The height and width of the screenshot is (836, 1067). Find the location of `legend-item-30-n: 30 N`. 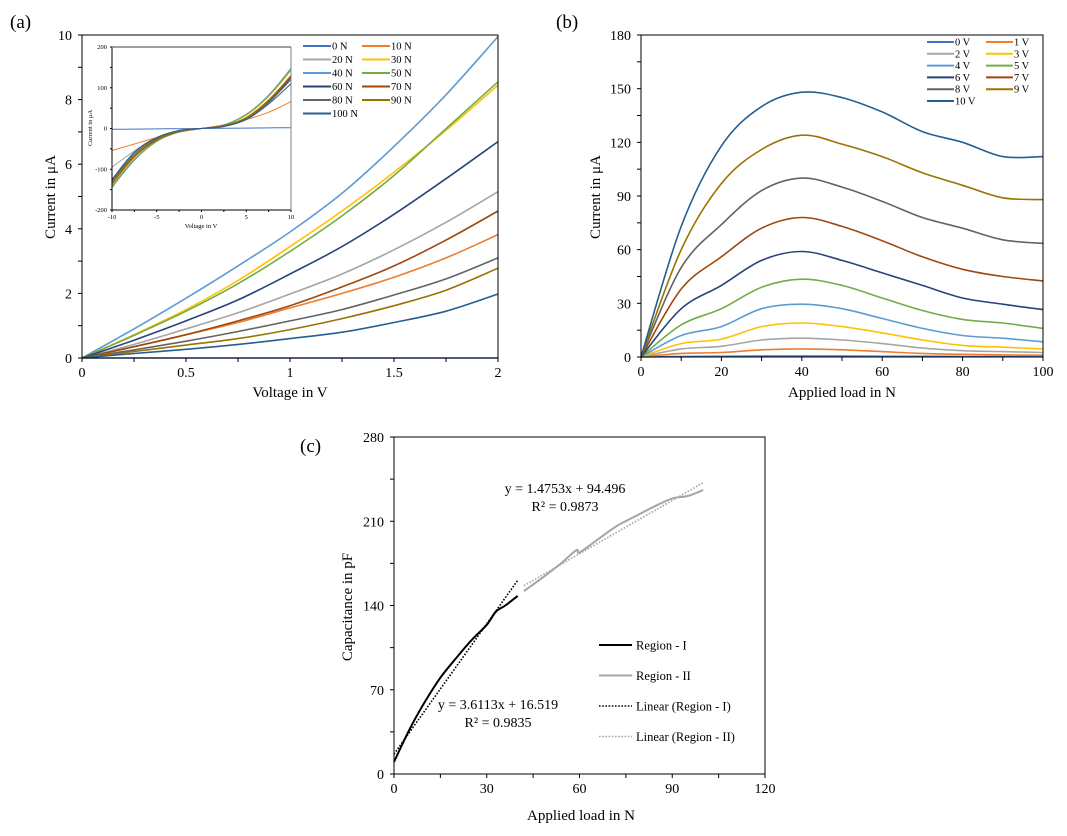

legend-item-30-n: 30 N is located at coordinates (387, 60).